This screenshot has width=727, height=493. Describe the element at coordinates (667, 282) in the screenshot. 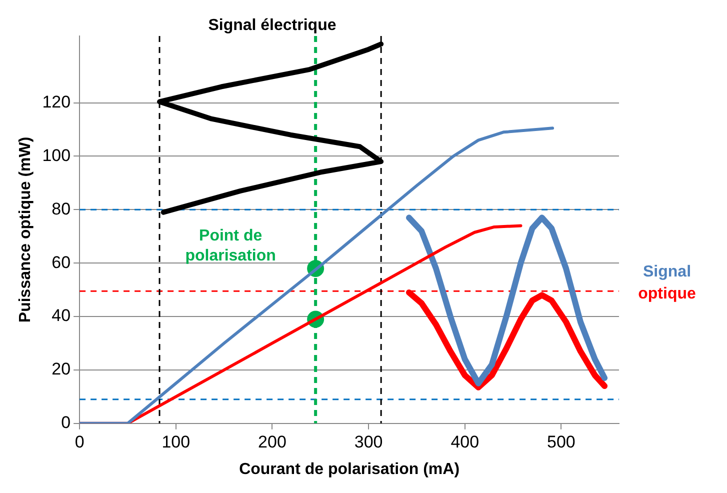

I see `text: Signal optique` at that location.